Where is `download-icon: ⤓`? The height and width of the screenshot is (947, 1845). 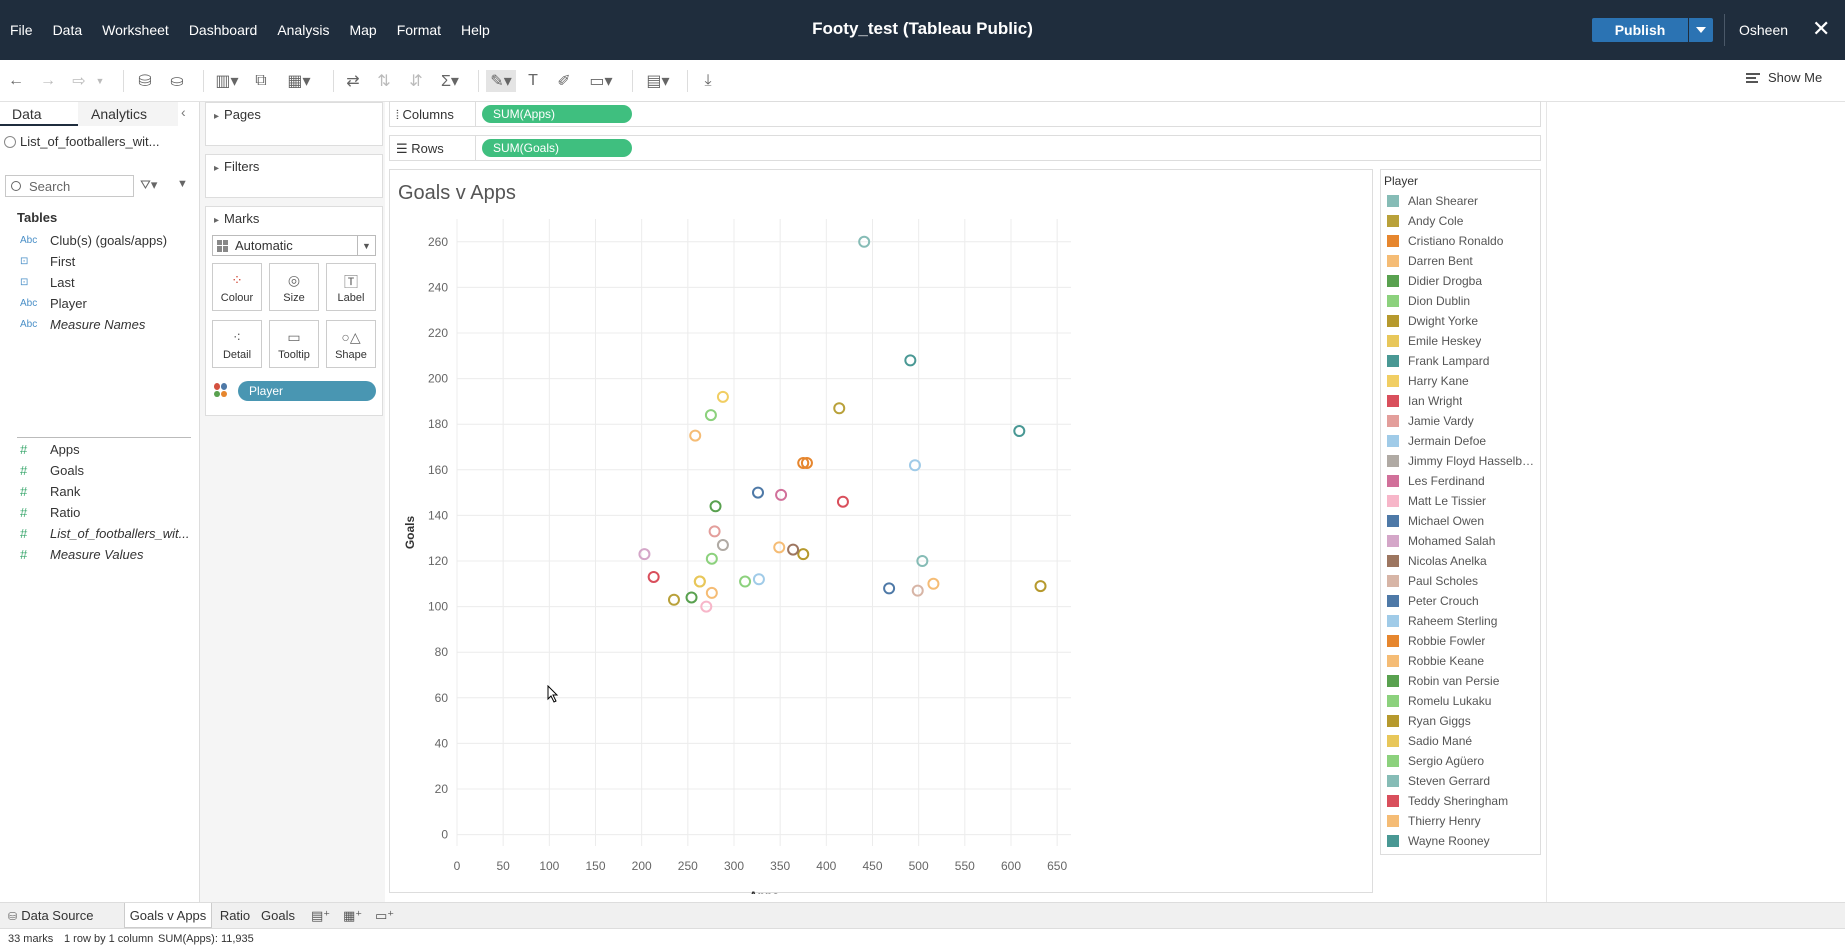
download-icon: ⤓ is located at coordinates (708, 80).